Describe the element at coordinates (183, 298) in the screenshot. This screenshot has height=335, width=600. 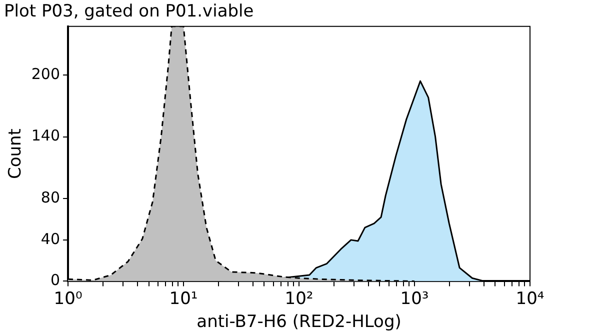
I see `x-tick-label: 10¹` at that location.